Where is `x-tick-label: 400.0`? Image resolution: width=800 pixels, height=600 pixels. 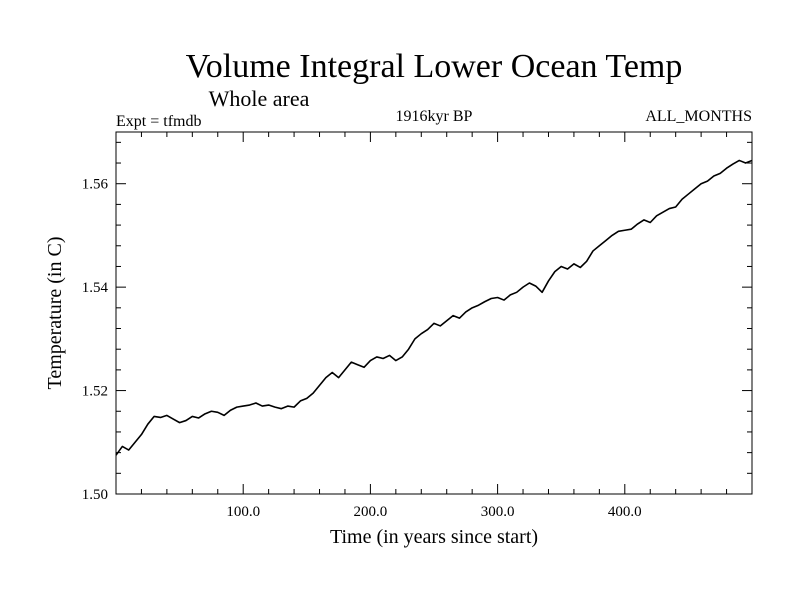
x-tick-label: 400.0 is located at coordinates (625, 512).